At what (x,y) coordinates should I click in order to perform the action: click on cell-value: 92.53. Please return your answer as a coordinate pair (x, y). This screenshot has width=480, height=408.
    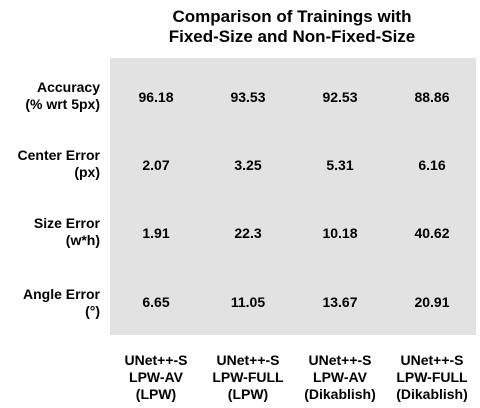
    Looking at the image, I should click on (340, 97).